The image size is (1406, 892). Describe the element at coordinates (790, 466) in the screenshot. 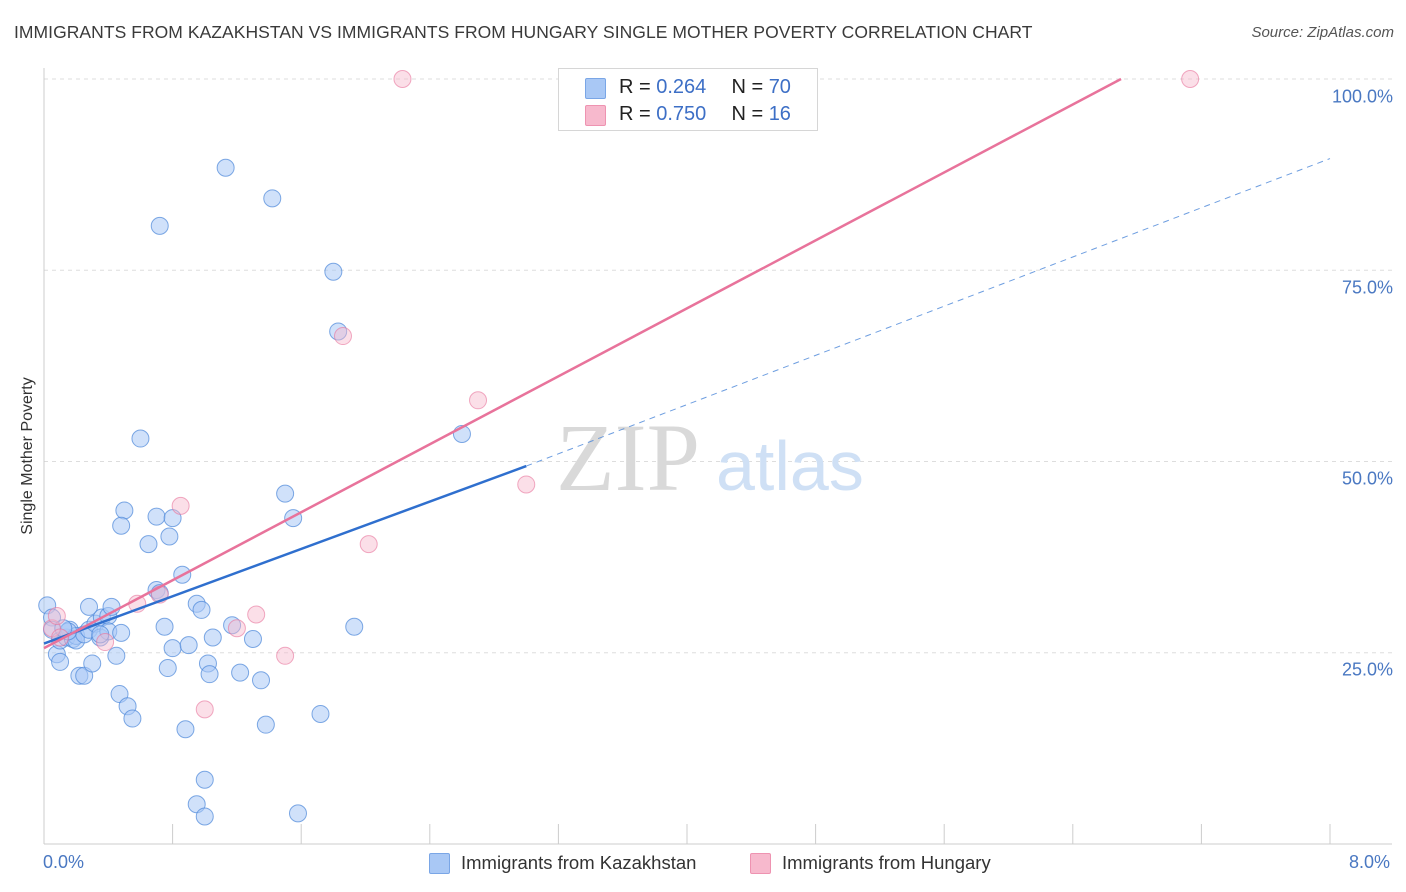

I see `watermark-atlas: atlas` at that location.